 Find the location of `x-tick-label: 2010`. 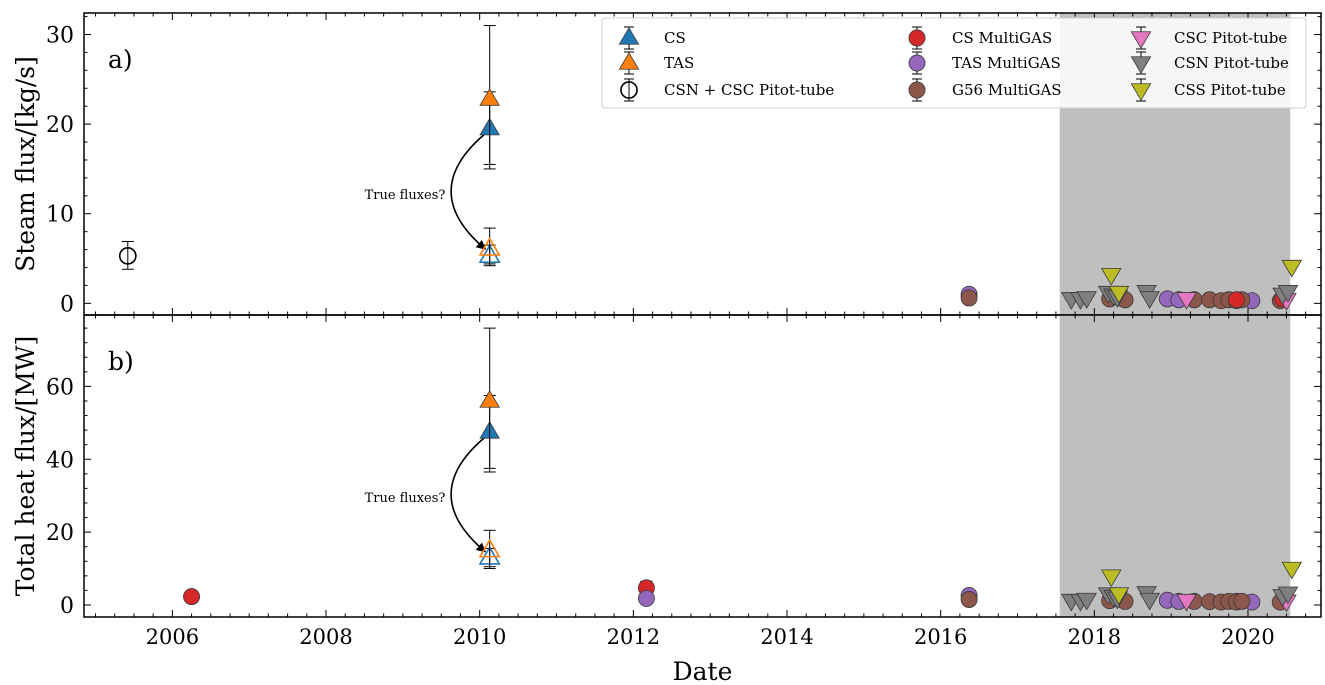

x-tick-label: 2010 is located at coordinates (479, 637).